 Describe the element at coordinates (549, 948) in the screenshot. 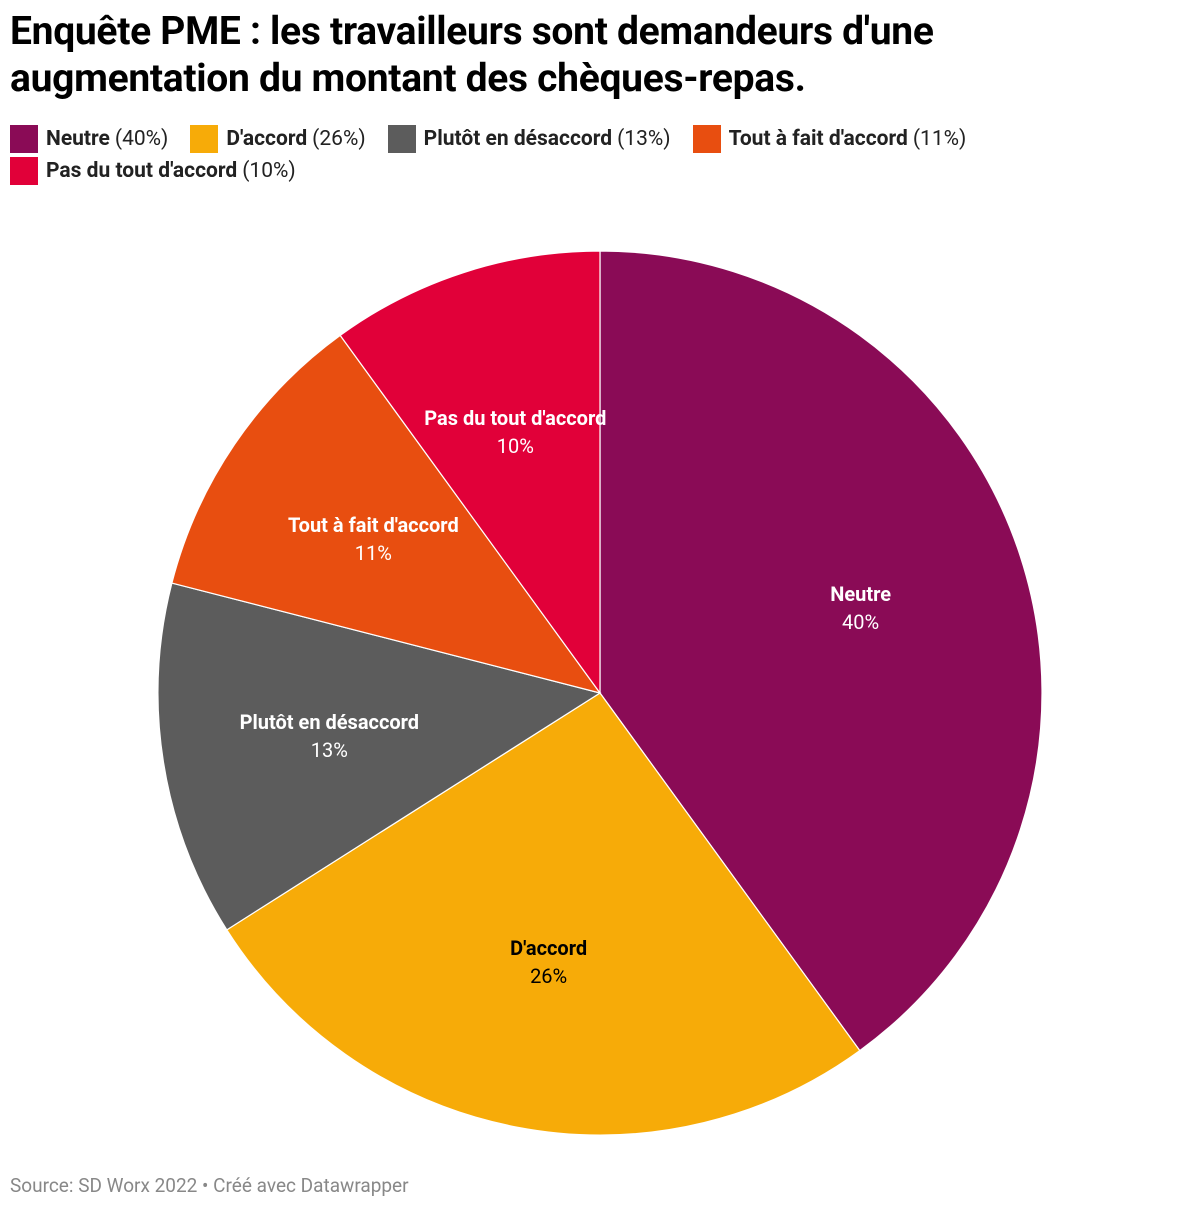

I see `slice-category: D'accord` at that location.